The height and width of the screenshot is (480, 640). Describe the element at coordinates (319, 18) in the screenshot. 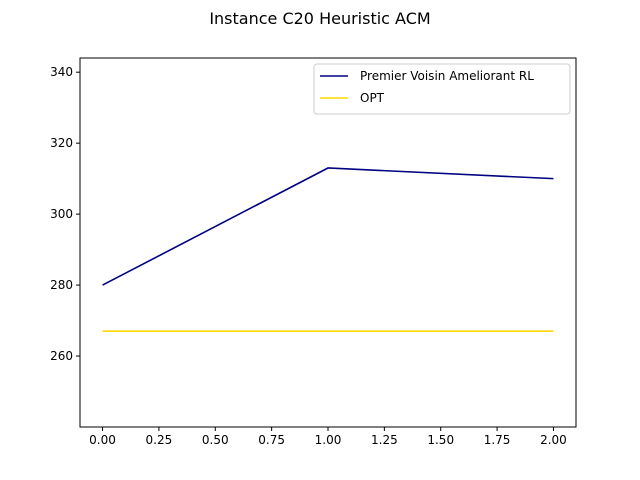

I see `chart-title: Instance C20 Heuristic ACM` at that location.